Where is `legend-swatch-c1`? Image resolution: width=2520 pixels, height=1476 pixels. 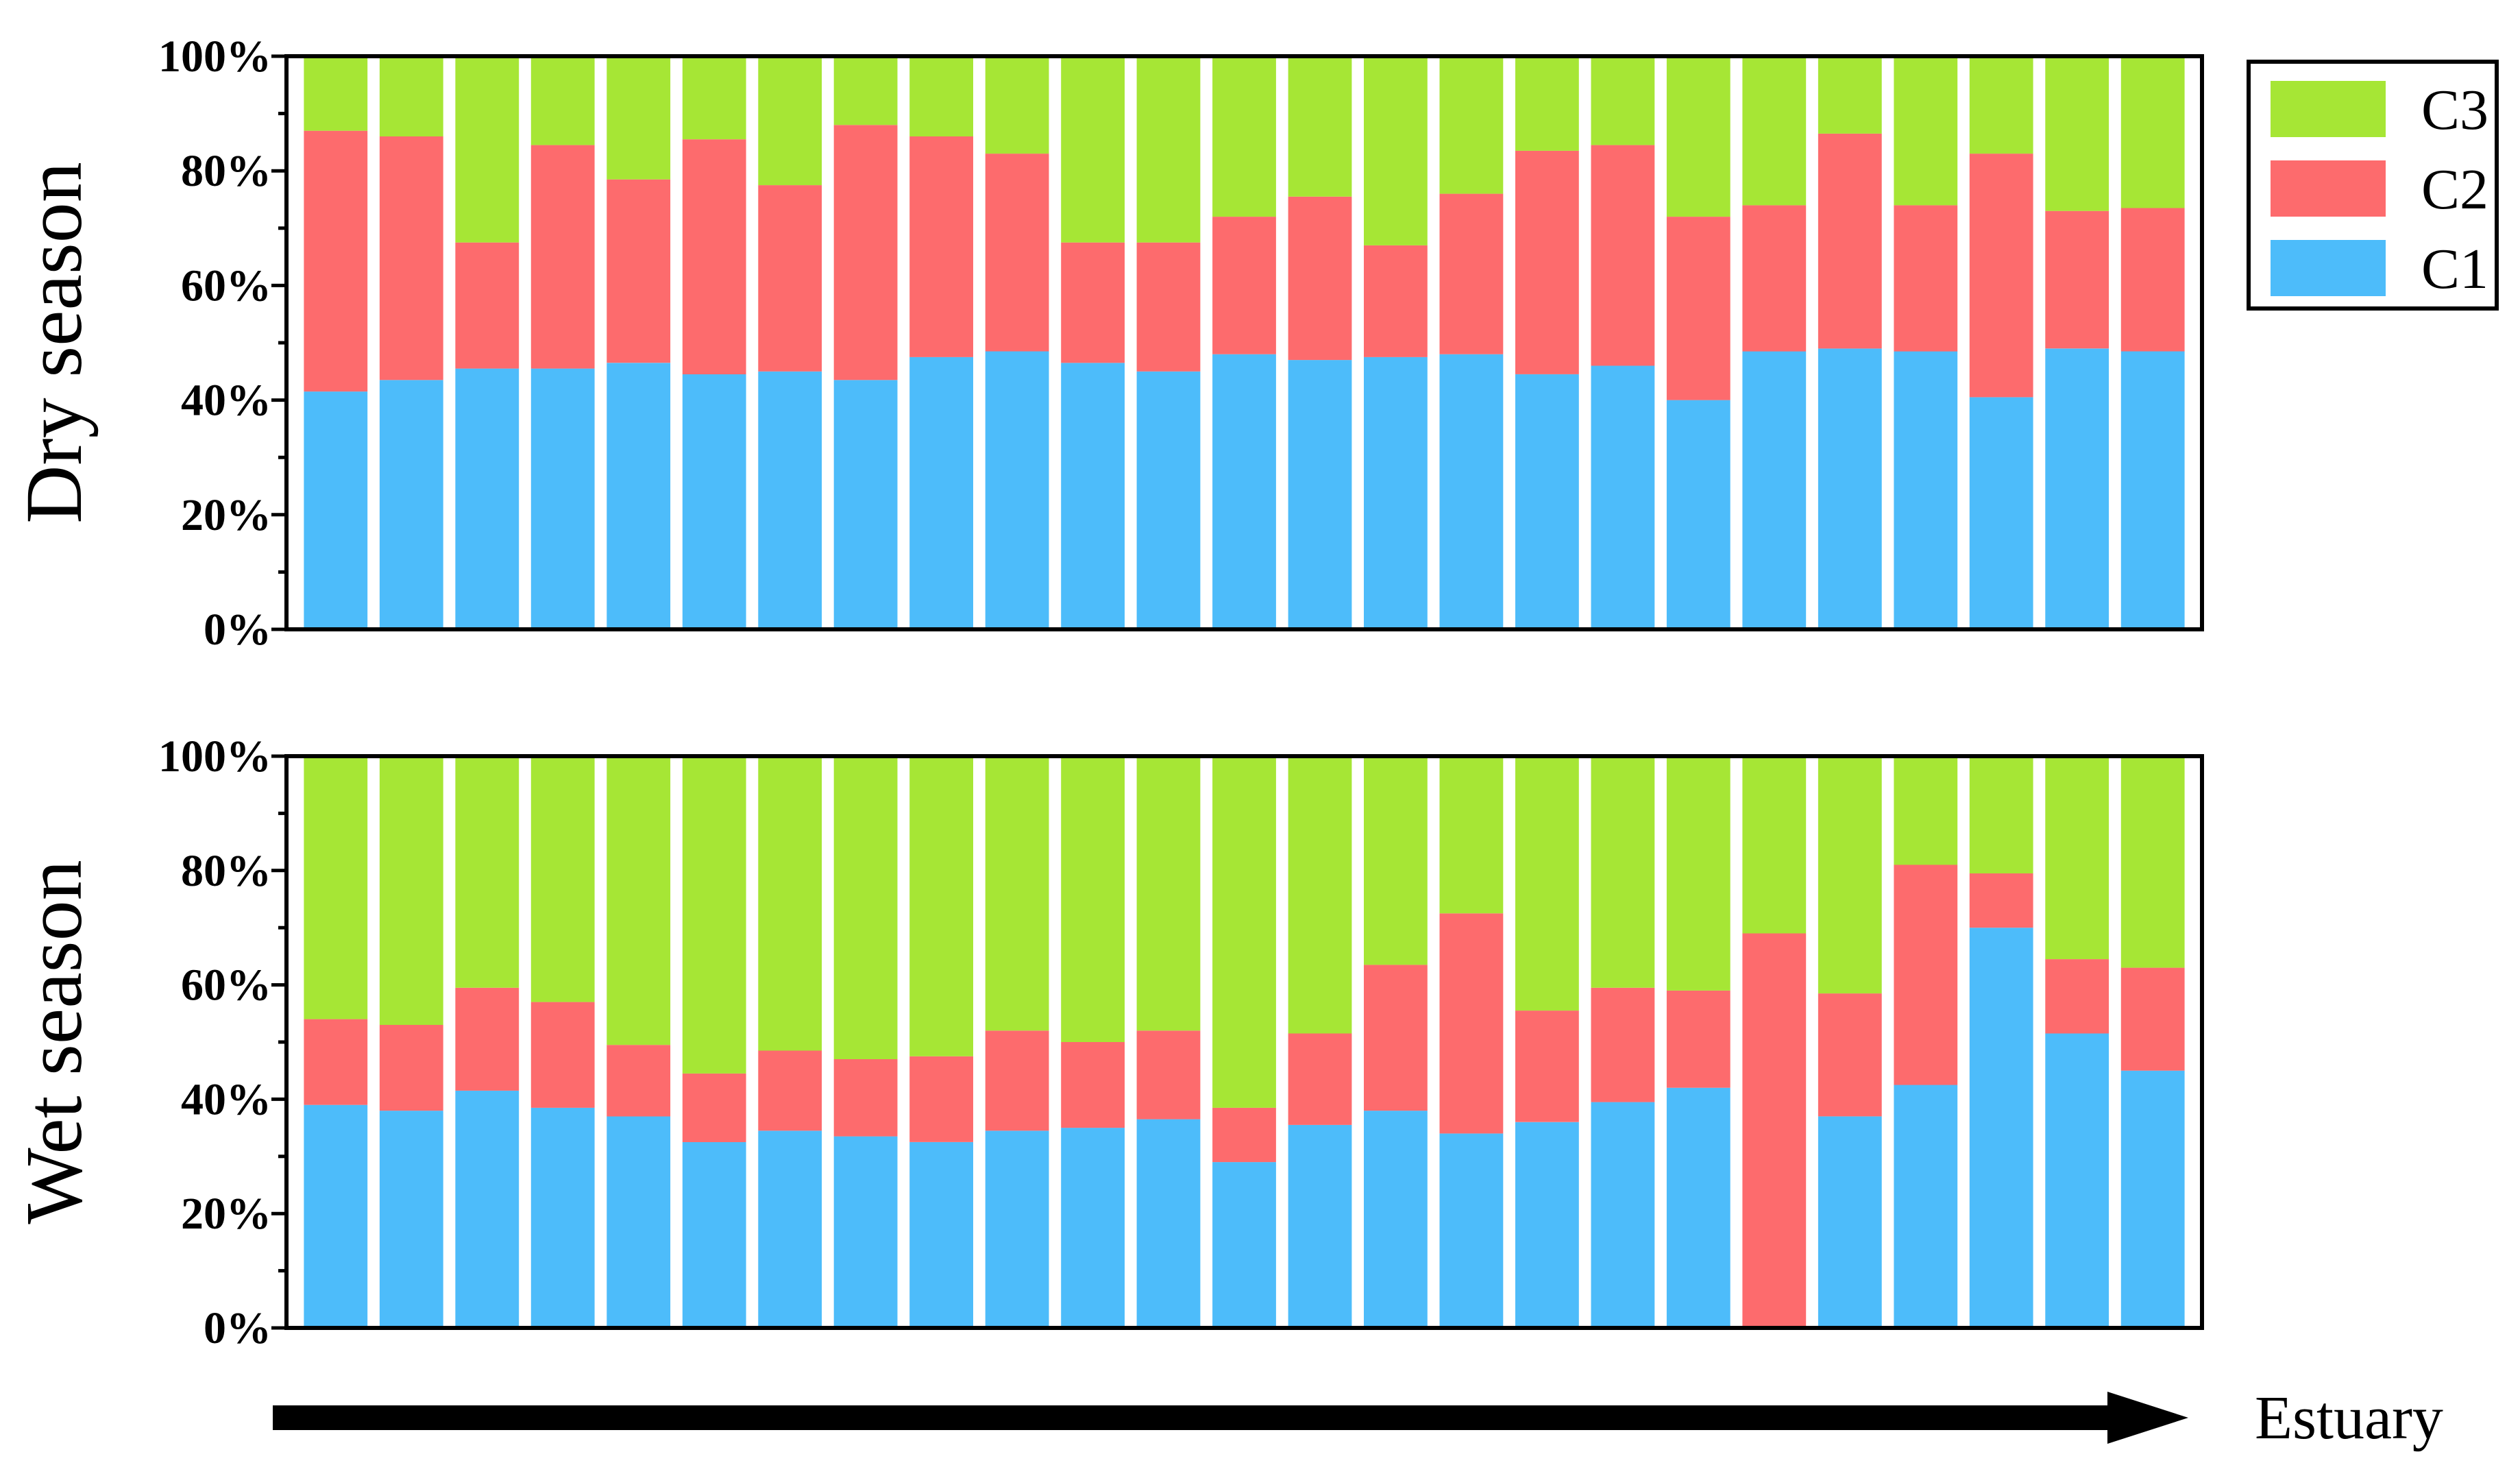
legend-swatch-c1 is located at coordinates (2328, 268).